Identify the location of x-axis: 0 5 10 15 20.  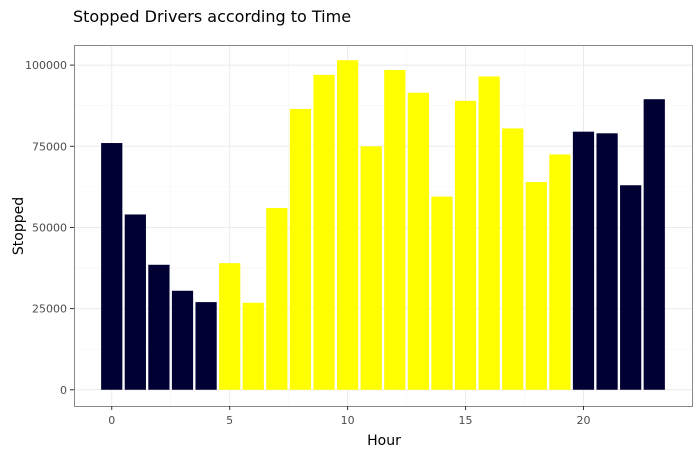
(349, 416).